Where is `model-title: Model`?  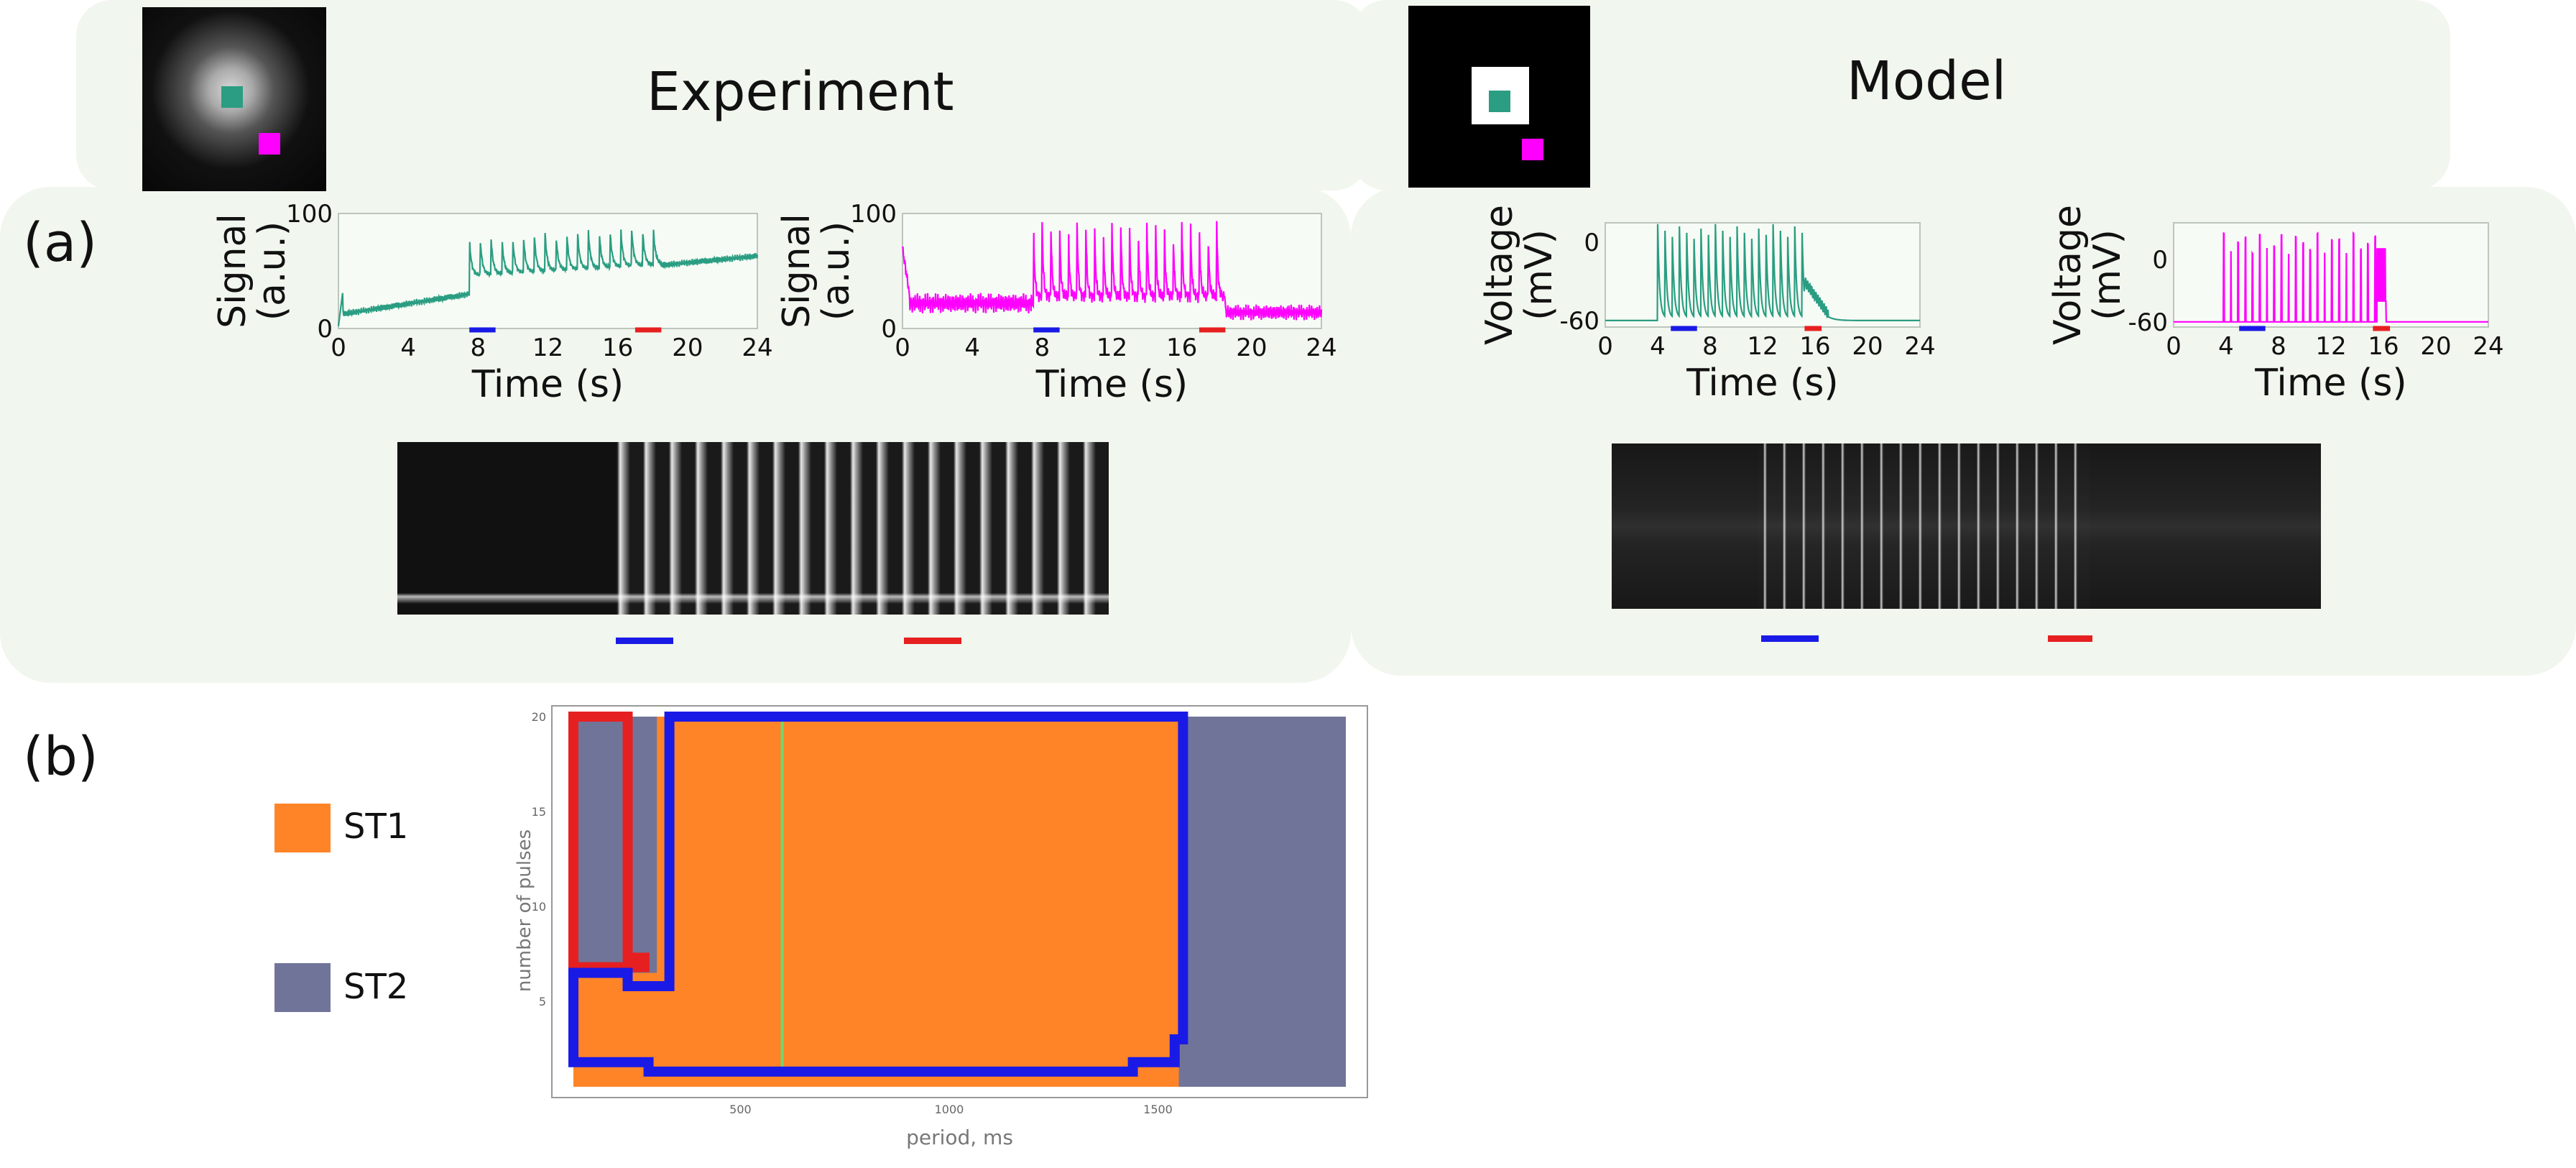 model-title: Model is located at coordinates (1927, 81).